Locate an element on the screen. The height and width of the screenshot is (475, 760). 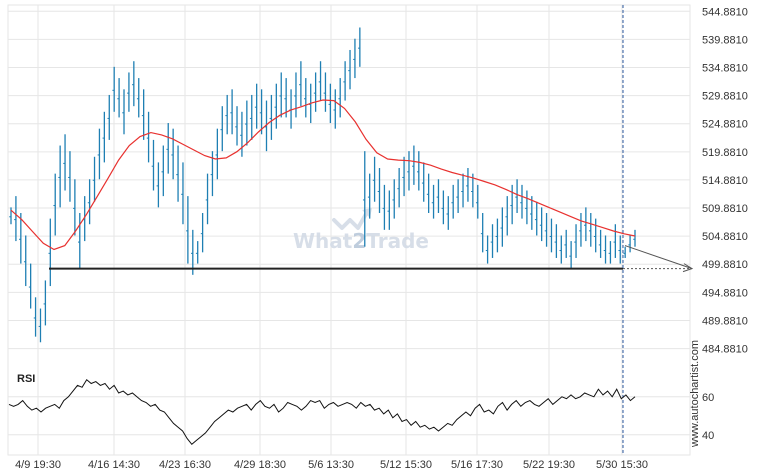
x-tick-label: 5/6 13:30 is located at coordinates (331, 465).